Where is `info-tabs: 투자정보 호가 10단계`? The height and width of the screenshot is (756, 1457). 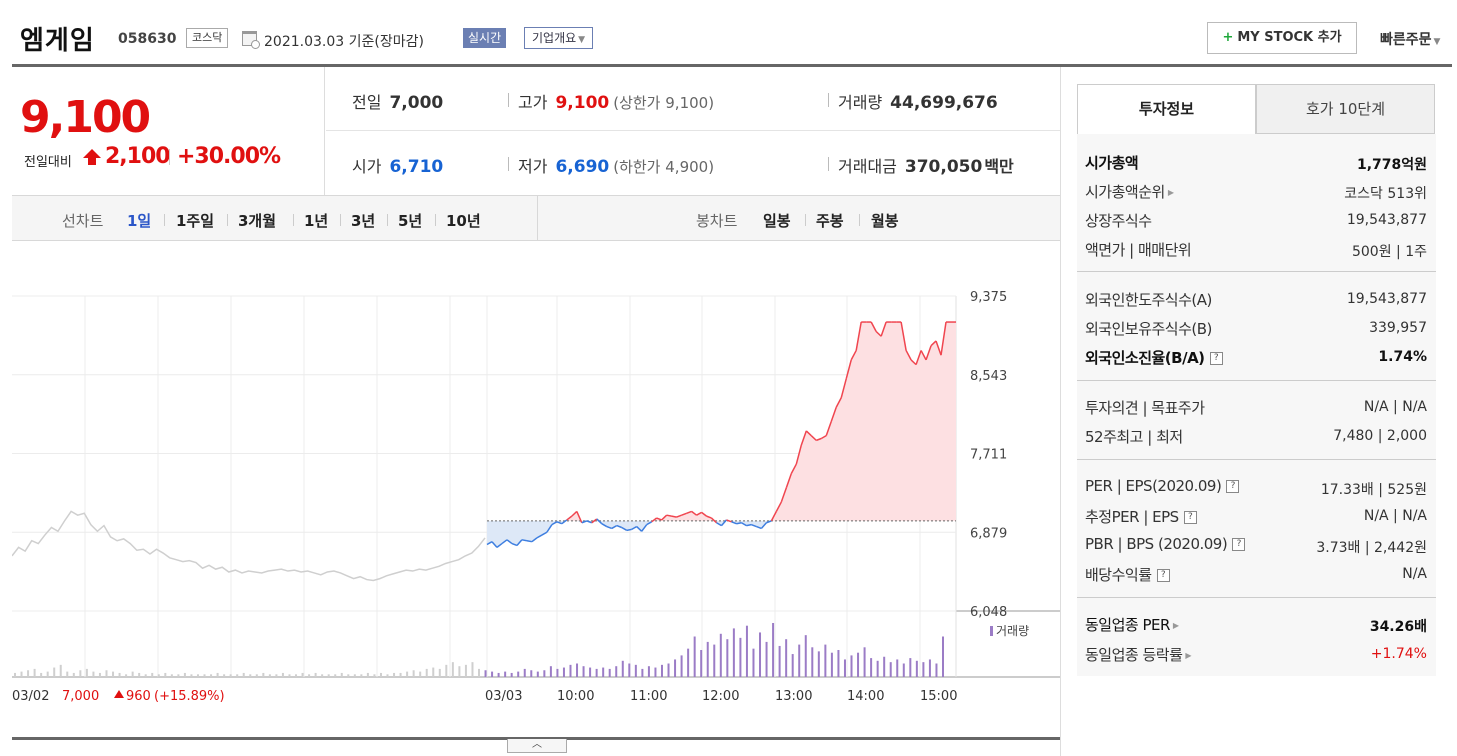
info-tabs: 투자정보 호가 10단계 is located at coordinates (1256, 109).